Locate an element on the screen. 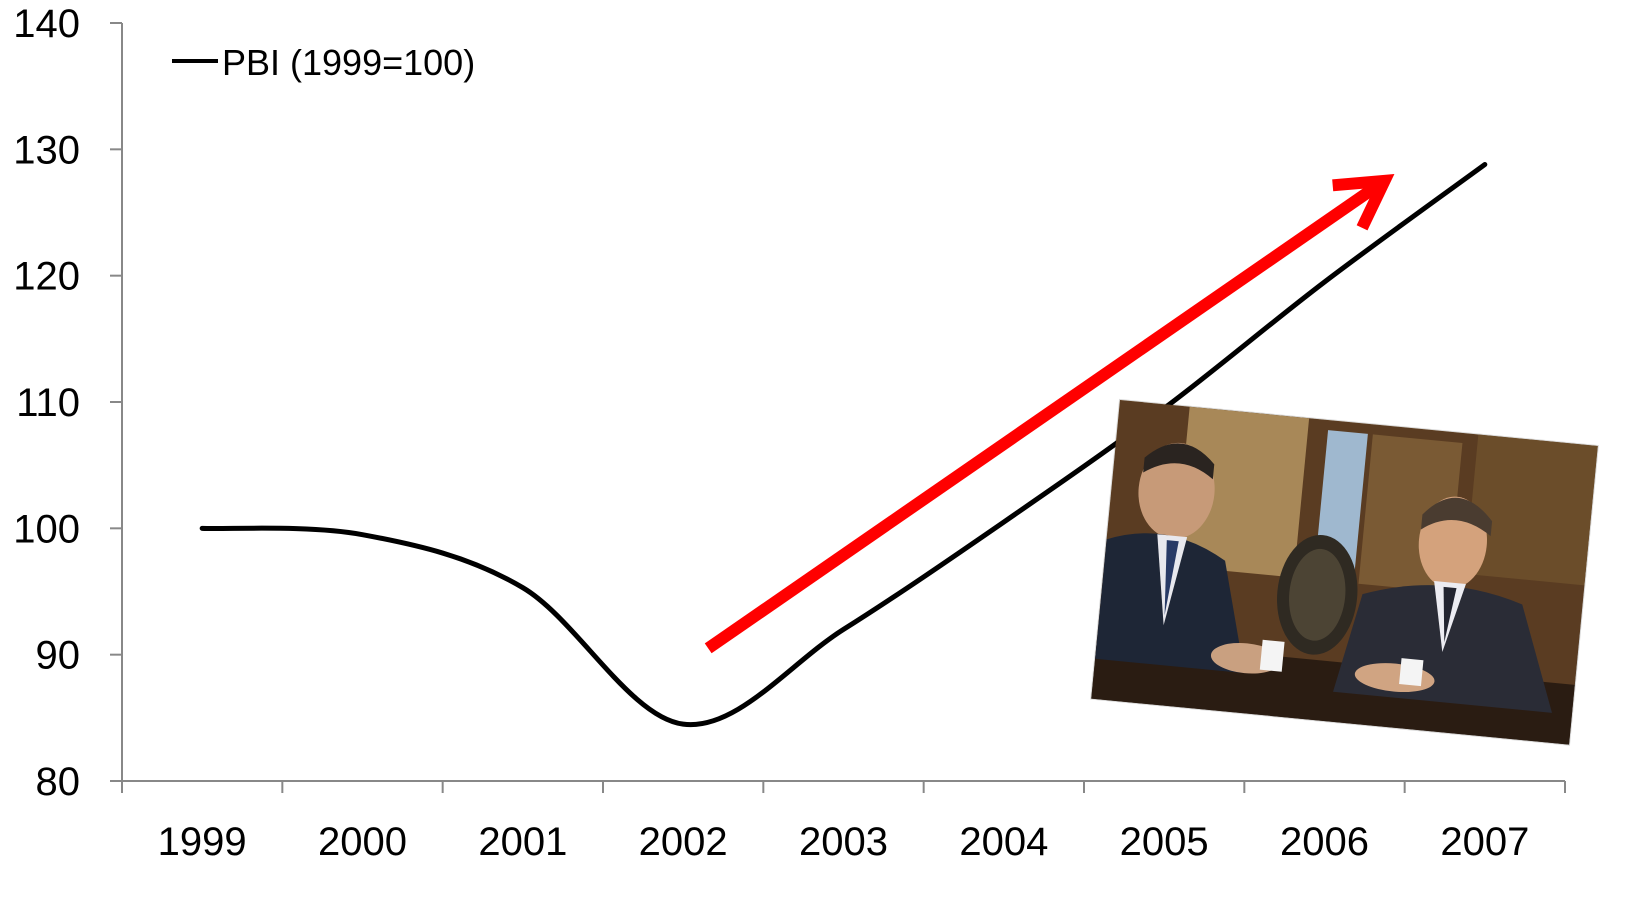 The width and height of the screenshot is (1639, 900). x-tick-label: 2006 is located at coordinates (1324, 842).